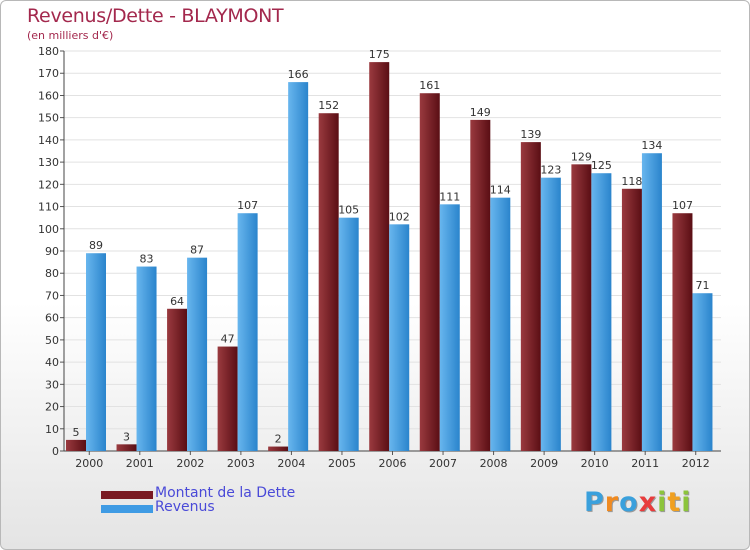  I want to click on y-tick-label-180: 180, so click(48, 51).